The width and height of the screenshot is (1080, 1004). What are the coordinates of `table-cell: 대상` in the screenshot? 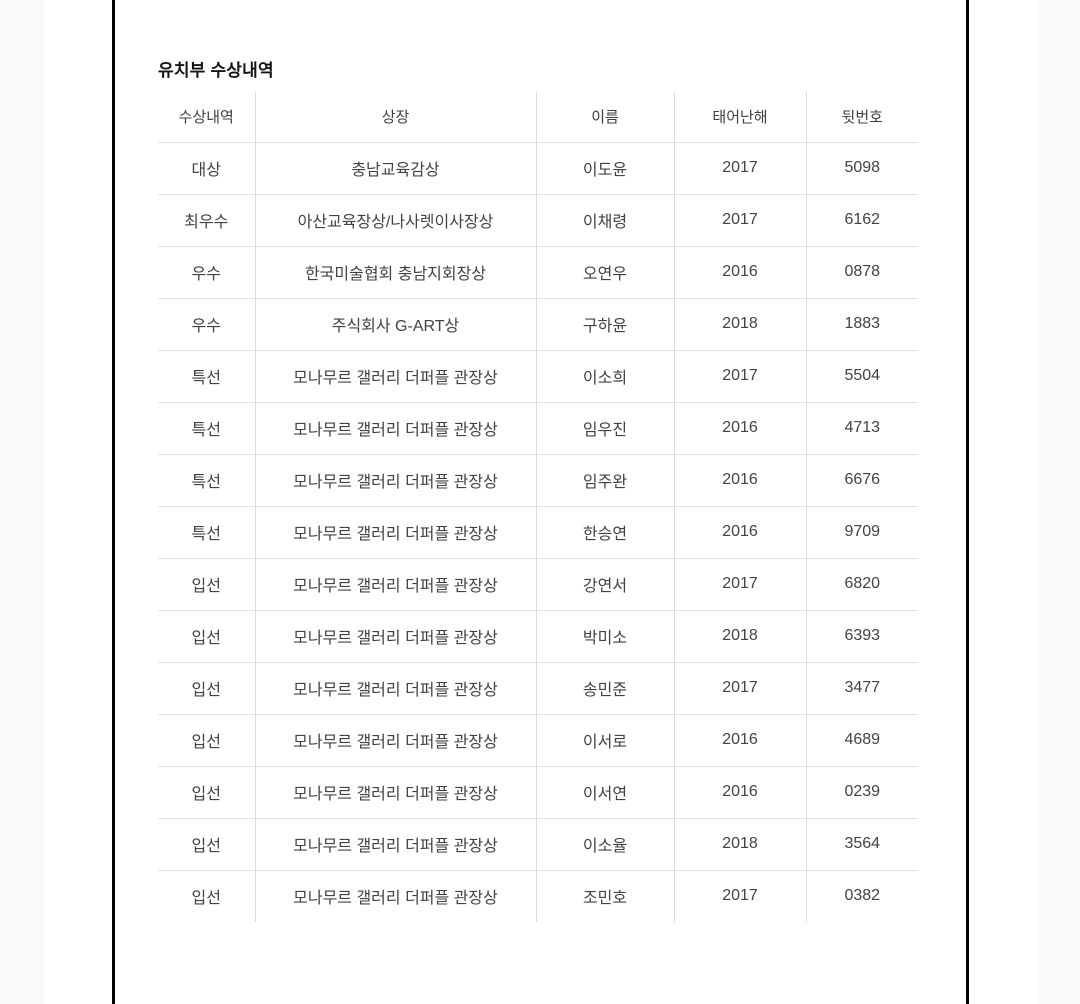 It's located at (206, 170).